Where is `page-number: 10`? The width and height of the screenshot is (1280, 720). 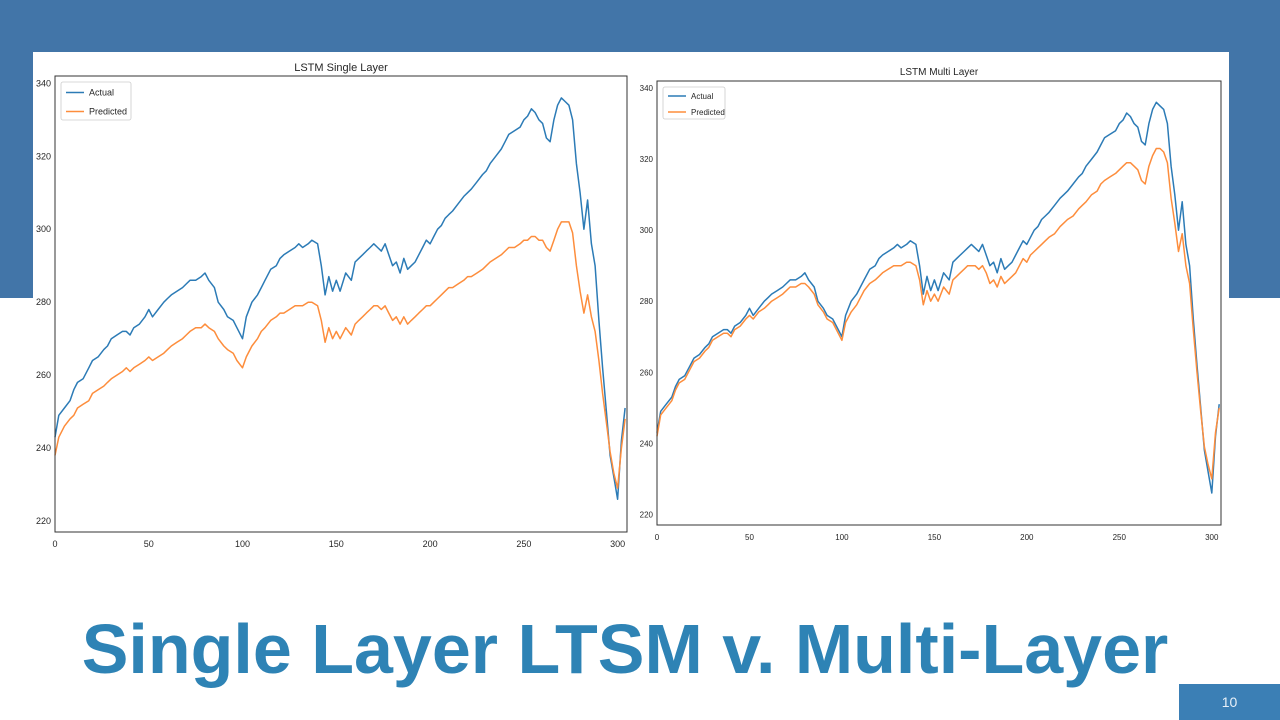 page-number: 10 is located at coordinates (1229, 702).